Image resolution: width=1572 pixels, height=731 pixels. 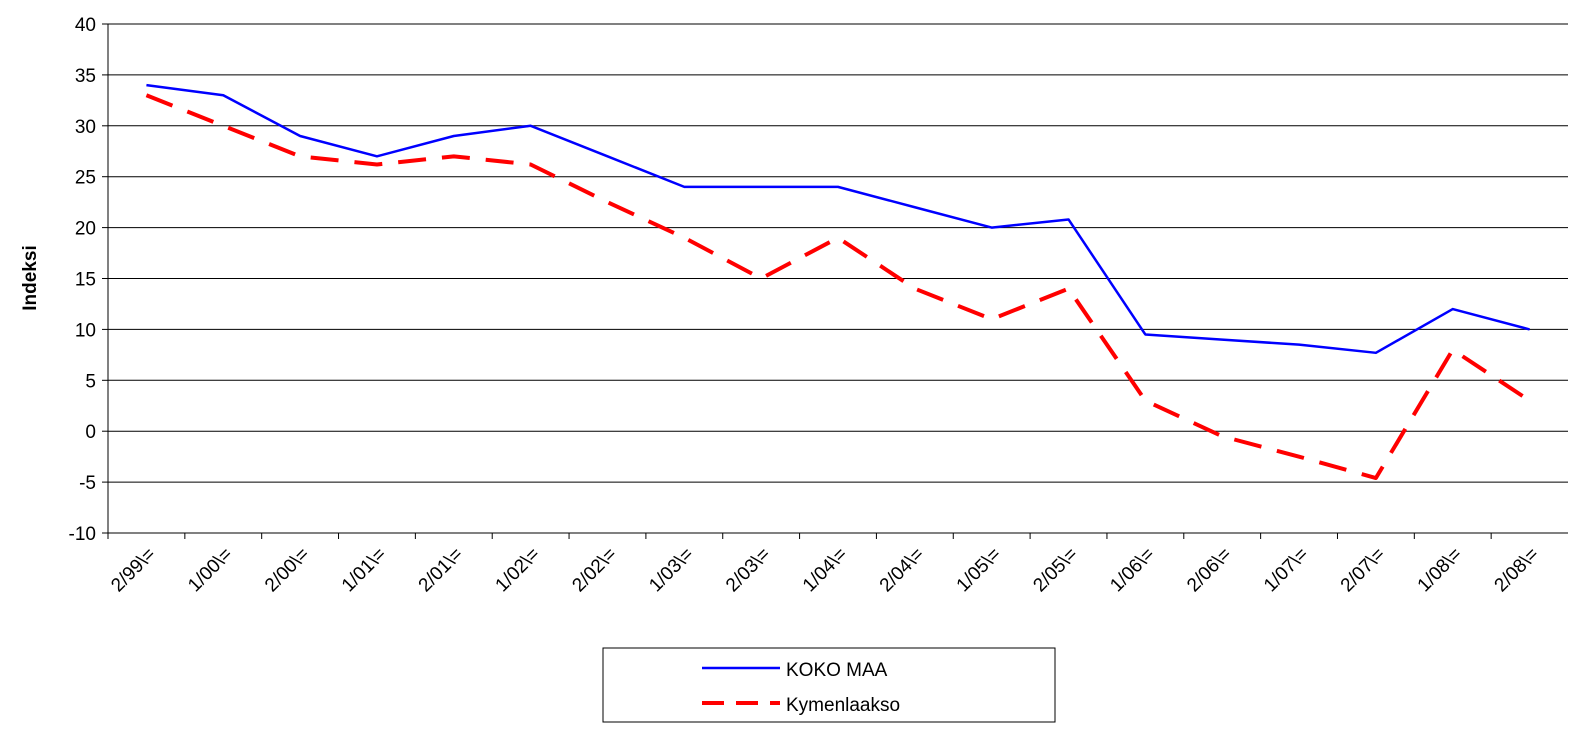 What do you see at coordinates (85, 25) in the screenshot?
I see `y-tick-label: 40` at bounding box center [85, 25].